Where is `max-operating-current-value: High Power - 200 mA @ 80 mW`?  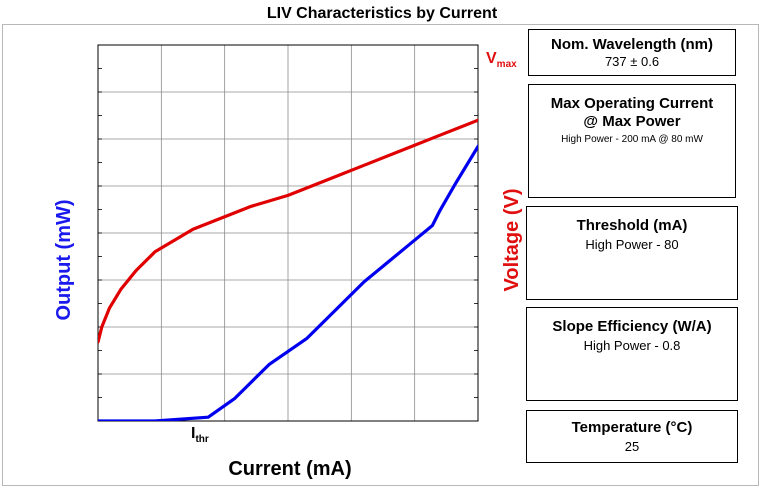 max-operating-current-value: High Power - 200 mA @ 80 mW is located at coordinates (632, 139).